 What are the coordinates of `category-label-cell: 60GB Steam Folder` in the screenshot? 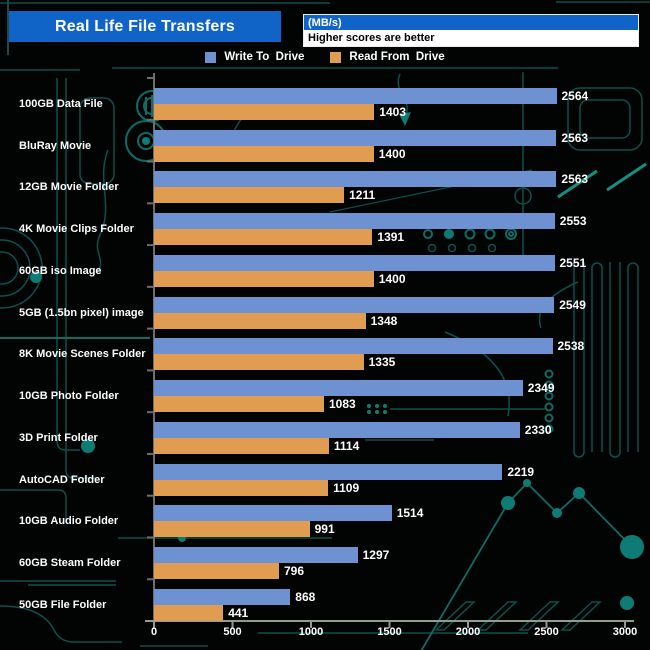 It's located at (77, 558).